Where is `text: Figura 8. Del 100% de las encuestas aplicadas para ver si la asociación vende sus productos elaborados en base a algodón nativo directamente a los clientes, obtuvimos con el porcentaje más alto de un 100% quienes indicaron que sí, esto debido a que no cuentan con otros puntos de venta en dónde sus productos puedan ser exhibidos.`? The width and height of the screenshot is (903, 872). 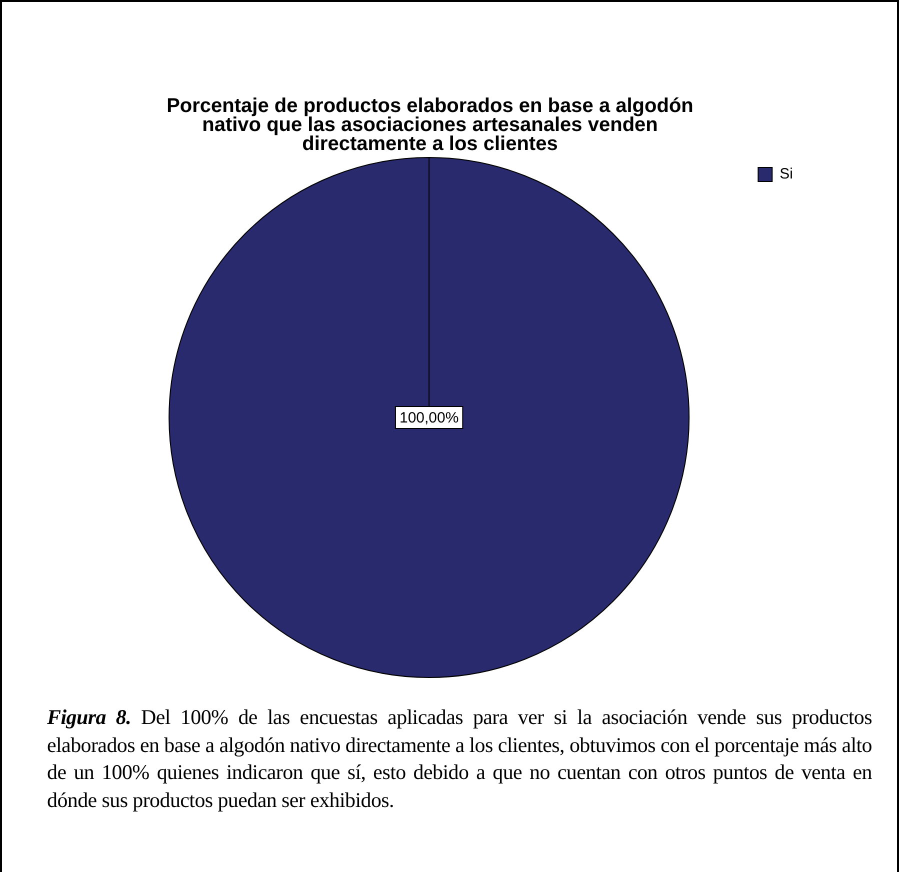
text: Figura 8. Del 100% de las encuestas aplicadas para ver si la asociación vende sus productos elaborados en base a algodón nativo directamente a los clientes, obtuvimos con el porcentaje más alto de un 100% quienes indicaron que sí, esto debido a que no cuentan con otros puntos de venta en dónde sus productos puedan ser exhibidos. is located at coordinates (459, 759).